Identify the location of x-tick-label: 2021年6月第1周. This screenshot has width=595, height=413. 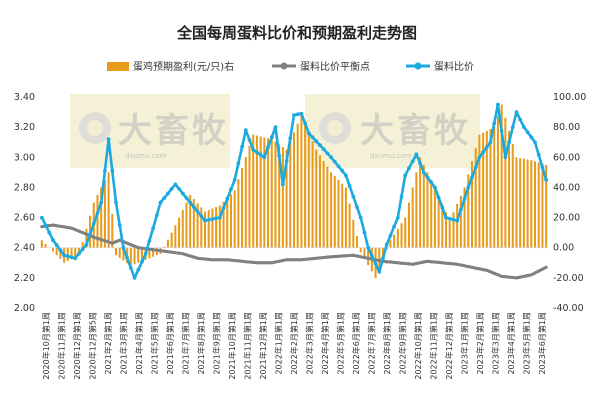
(170, 343).